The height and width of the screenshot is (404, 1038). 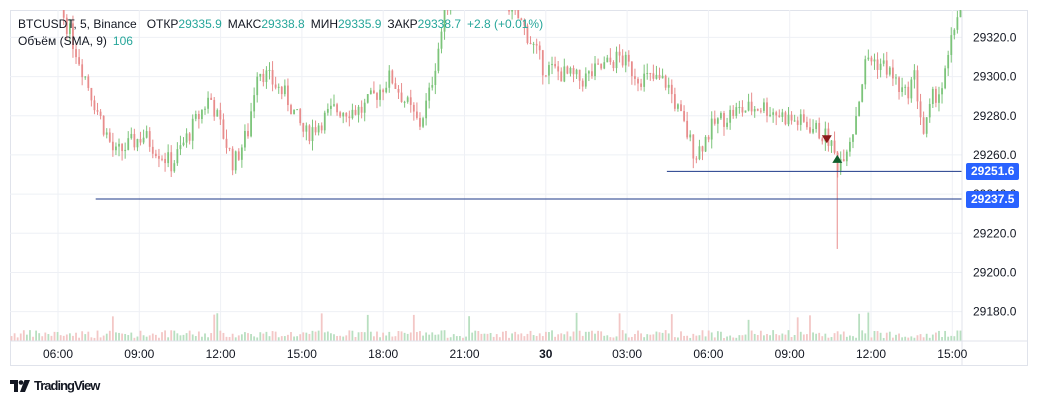 What do you see at coordinates (62, 41) in the screenshot?
I see `volume-label: Объём (SMA, 9)` at bounding box center [62, 41].